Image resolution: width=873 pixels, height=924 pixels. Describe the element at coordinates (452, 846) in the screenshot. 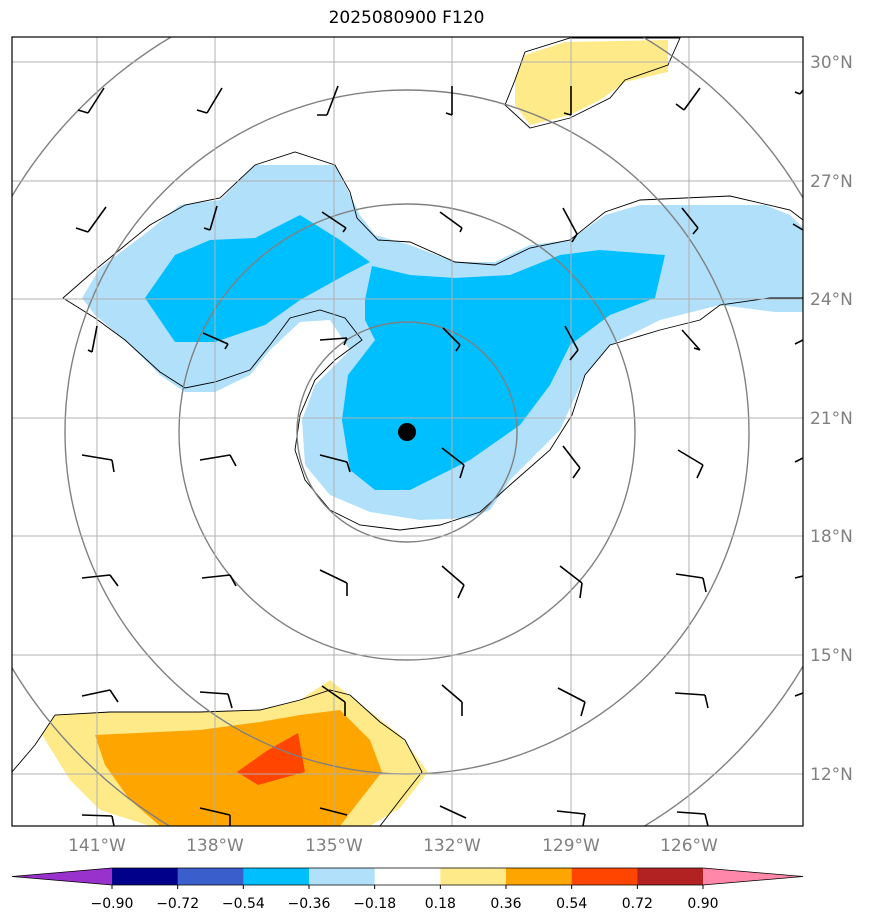

I see `lon-label: 132°W` at that location.